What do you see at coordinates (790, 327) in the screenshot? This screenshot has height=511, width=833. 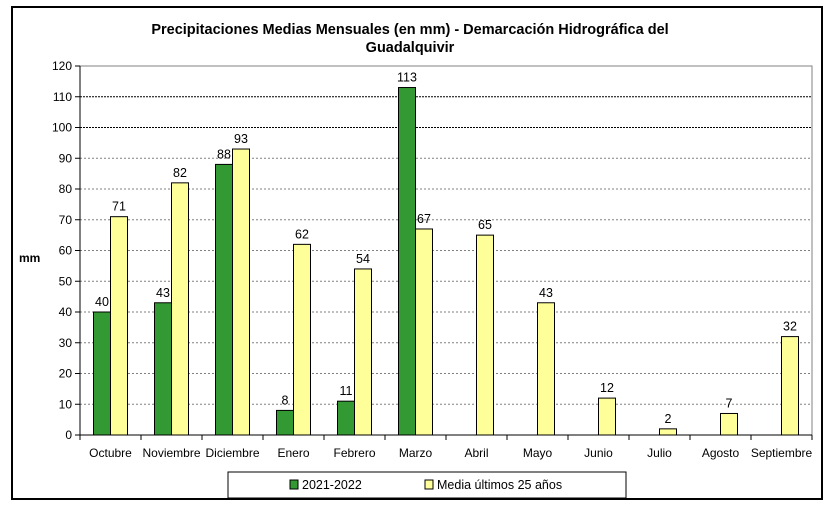 I see `data-label: 32` at bounding box center [790, 327].